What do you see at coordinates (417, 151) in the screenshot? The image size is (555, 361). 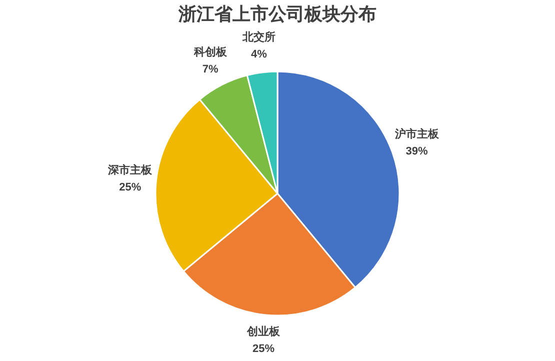 I see `data-label: 39%` at bounding box center [417, 151].